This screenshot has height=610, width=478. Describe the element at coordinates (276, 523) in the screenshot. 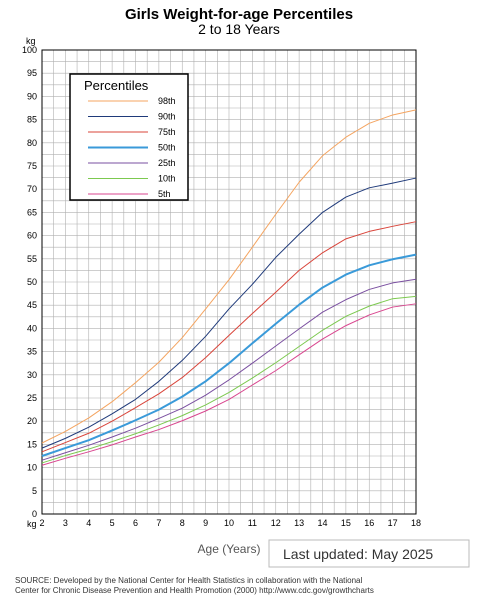

I see `x-tick-label: 12` at that location.